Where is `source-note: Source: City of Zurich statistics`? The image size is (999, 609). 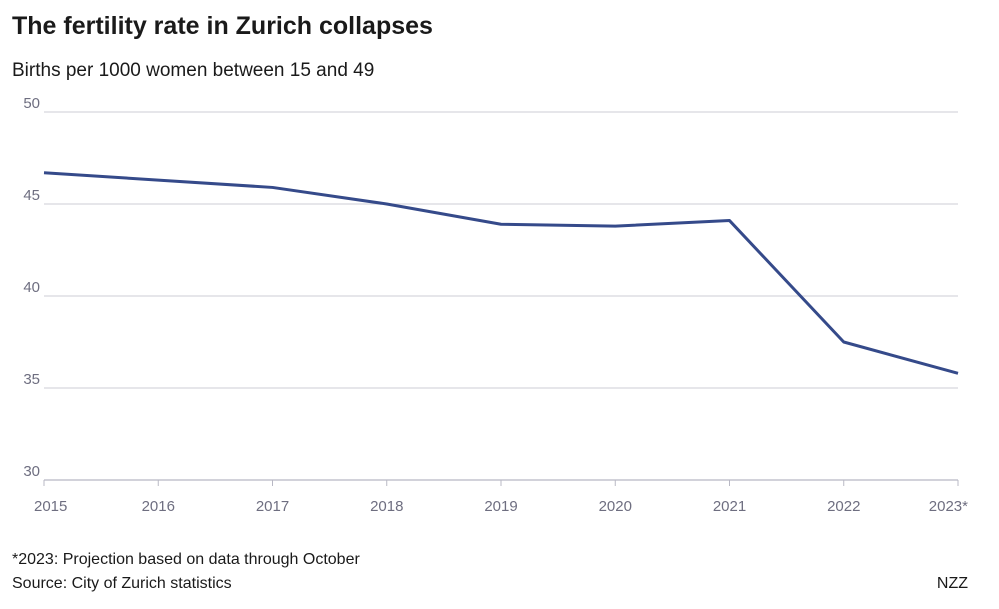 source-note: Source: City of Zurich statistics is located at coordinates (122, 583).